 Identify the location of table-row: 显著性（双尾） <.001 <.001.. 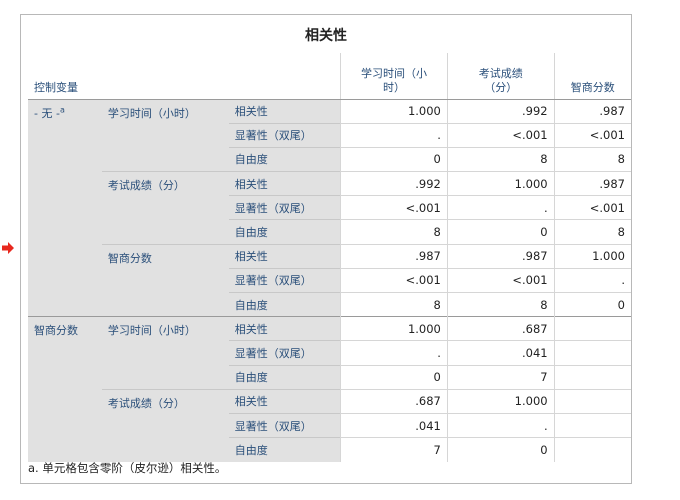
(329, 280).